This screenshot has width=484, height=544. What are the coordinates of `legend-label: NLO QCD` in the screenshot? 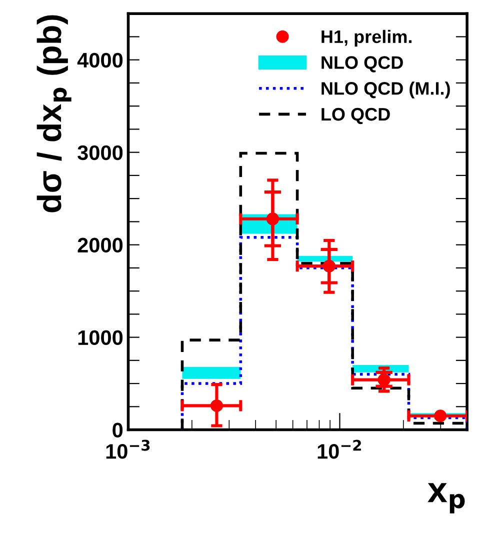 It's located at (362, 64).